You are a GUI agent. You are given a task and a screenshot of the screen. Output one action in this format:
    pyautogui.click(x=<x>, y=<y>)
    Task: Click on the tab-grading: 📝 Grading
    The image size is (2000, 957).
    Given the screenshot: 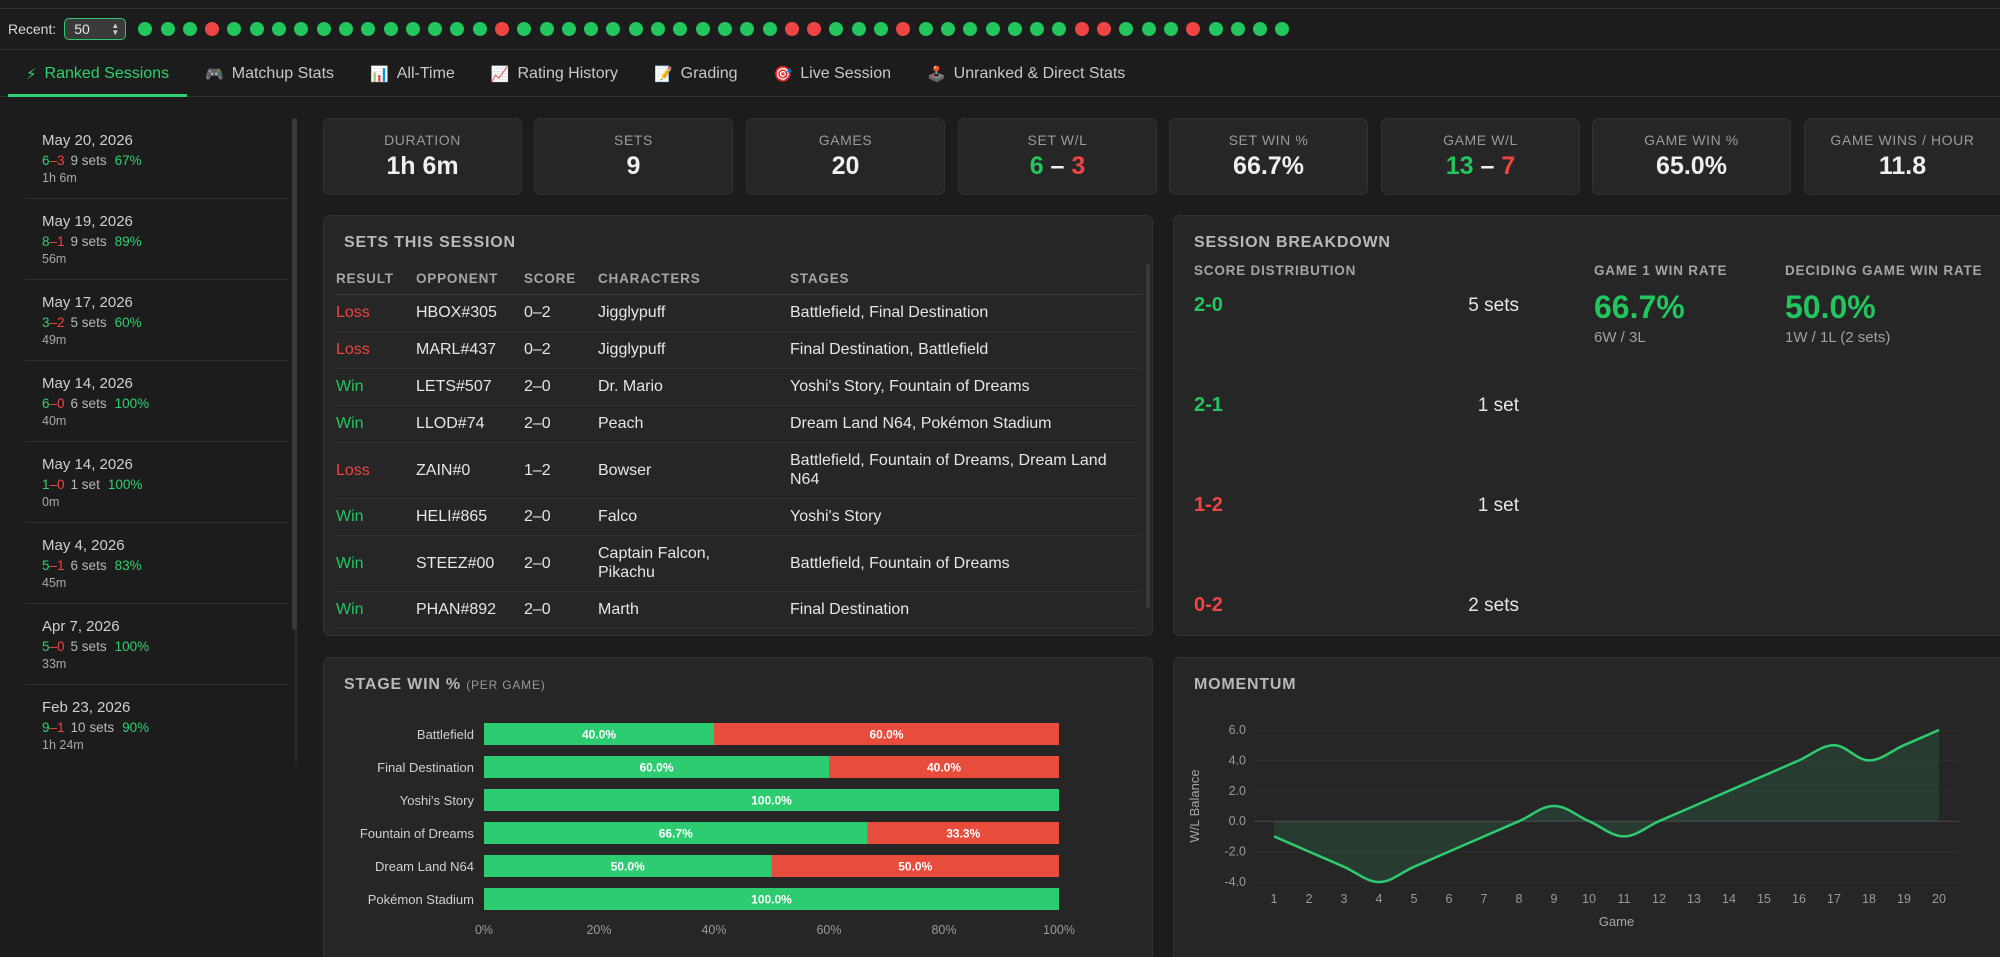 What is the action you would take?
    pyautogui.click(x=696, y=73)
    